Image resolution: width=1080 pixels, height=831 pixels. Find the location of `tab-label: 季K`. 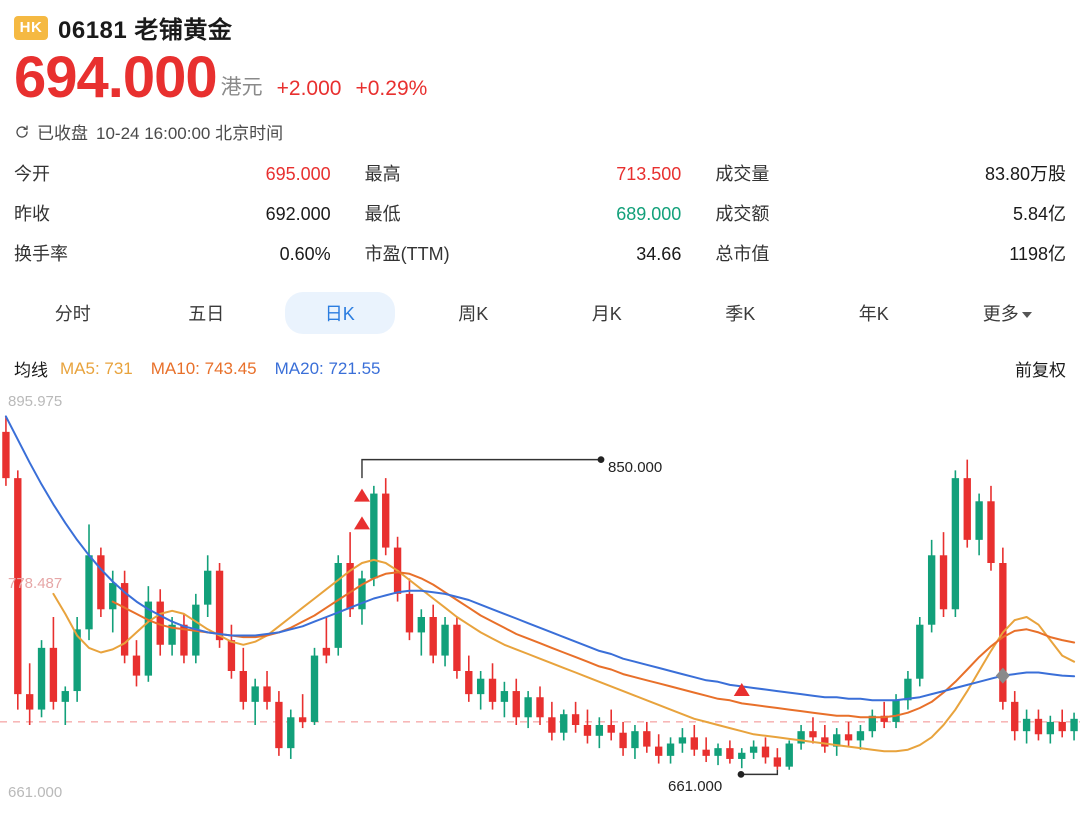

tab-label: 季K is located at coordinates (740, 314).